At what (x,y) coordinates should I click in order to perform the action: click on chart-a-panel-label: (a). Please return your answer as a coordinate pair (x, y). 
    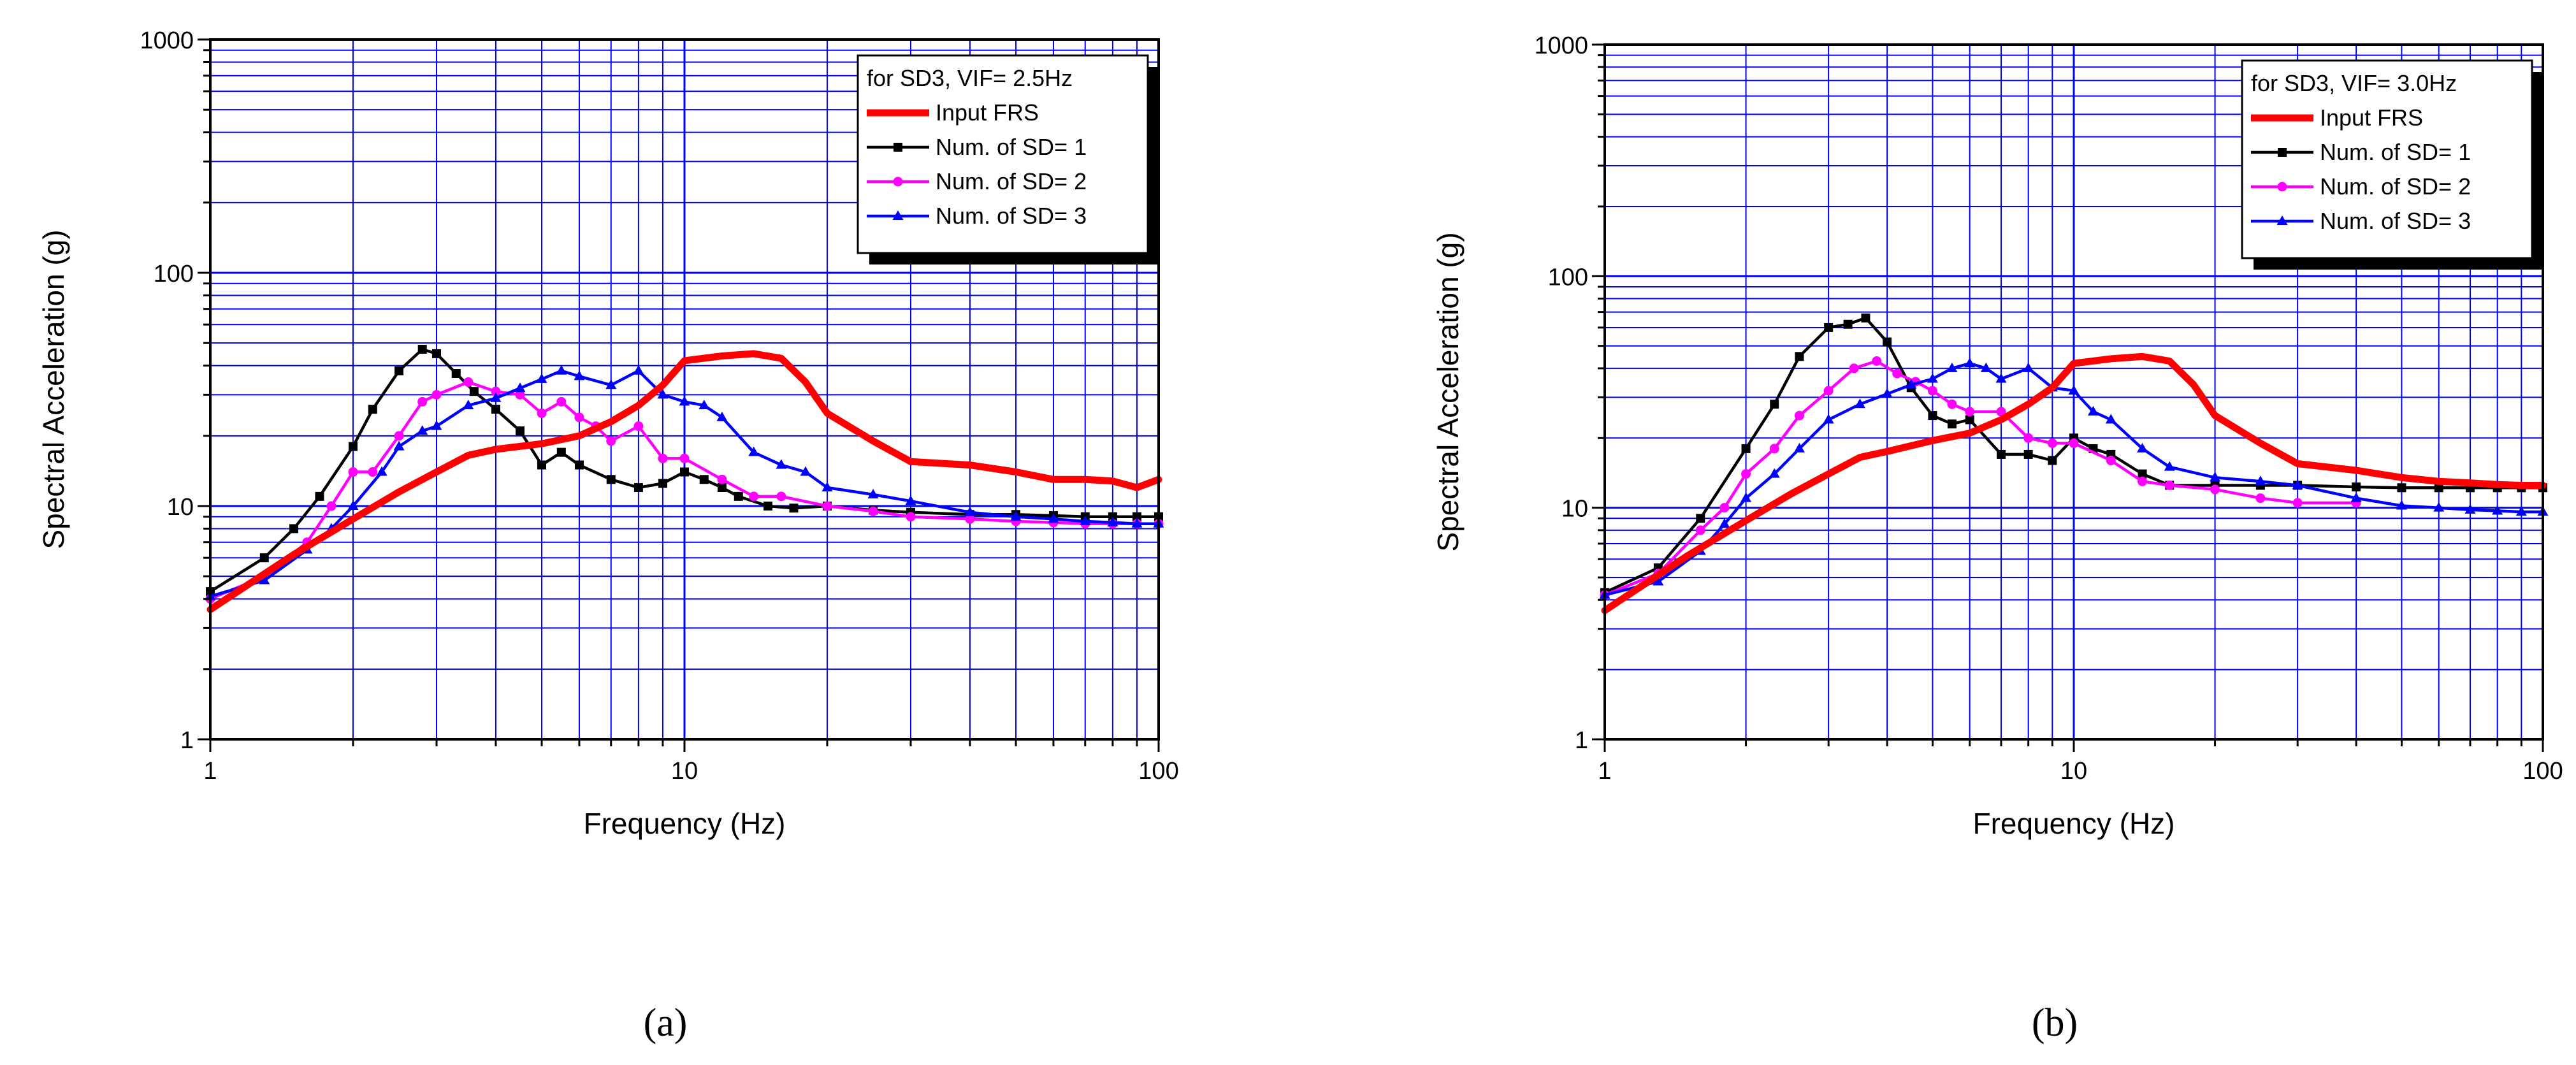
    Looking at the image, I should click on (666, 1023).